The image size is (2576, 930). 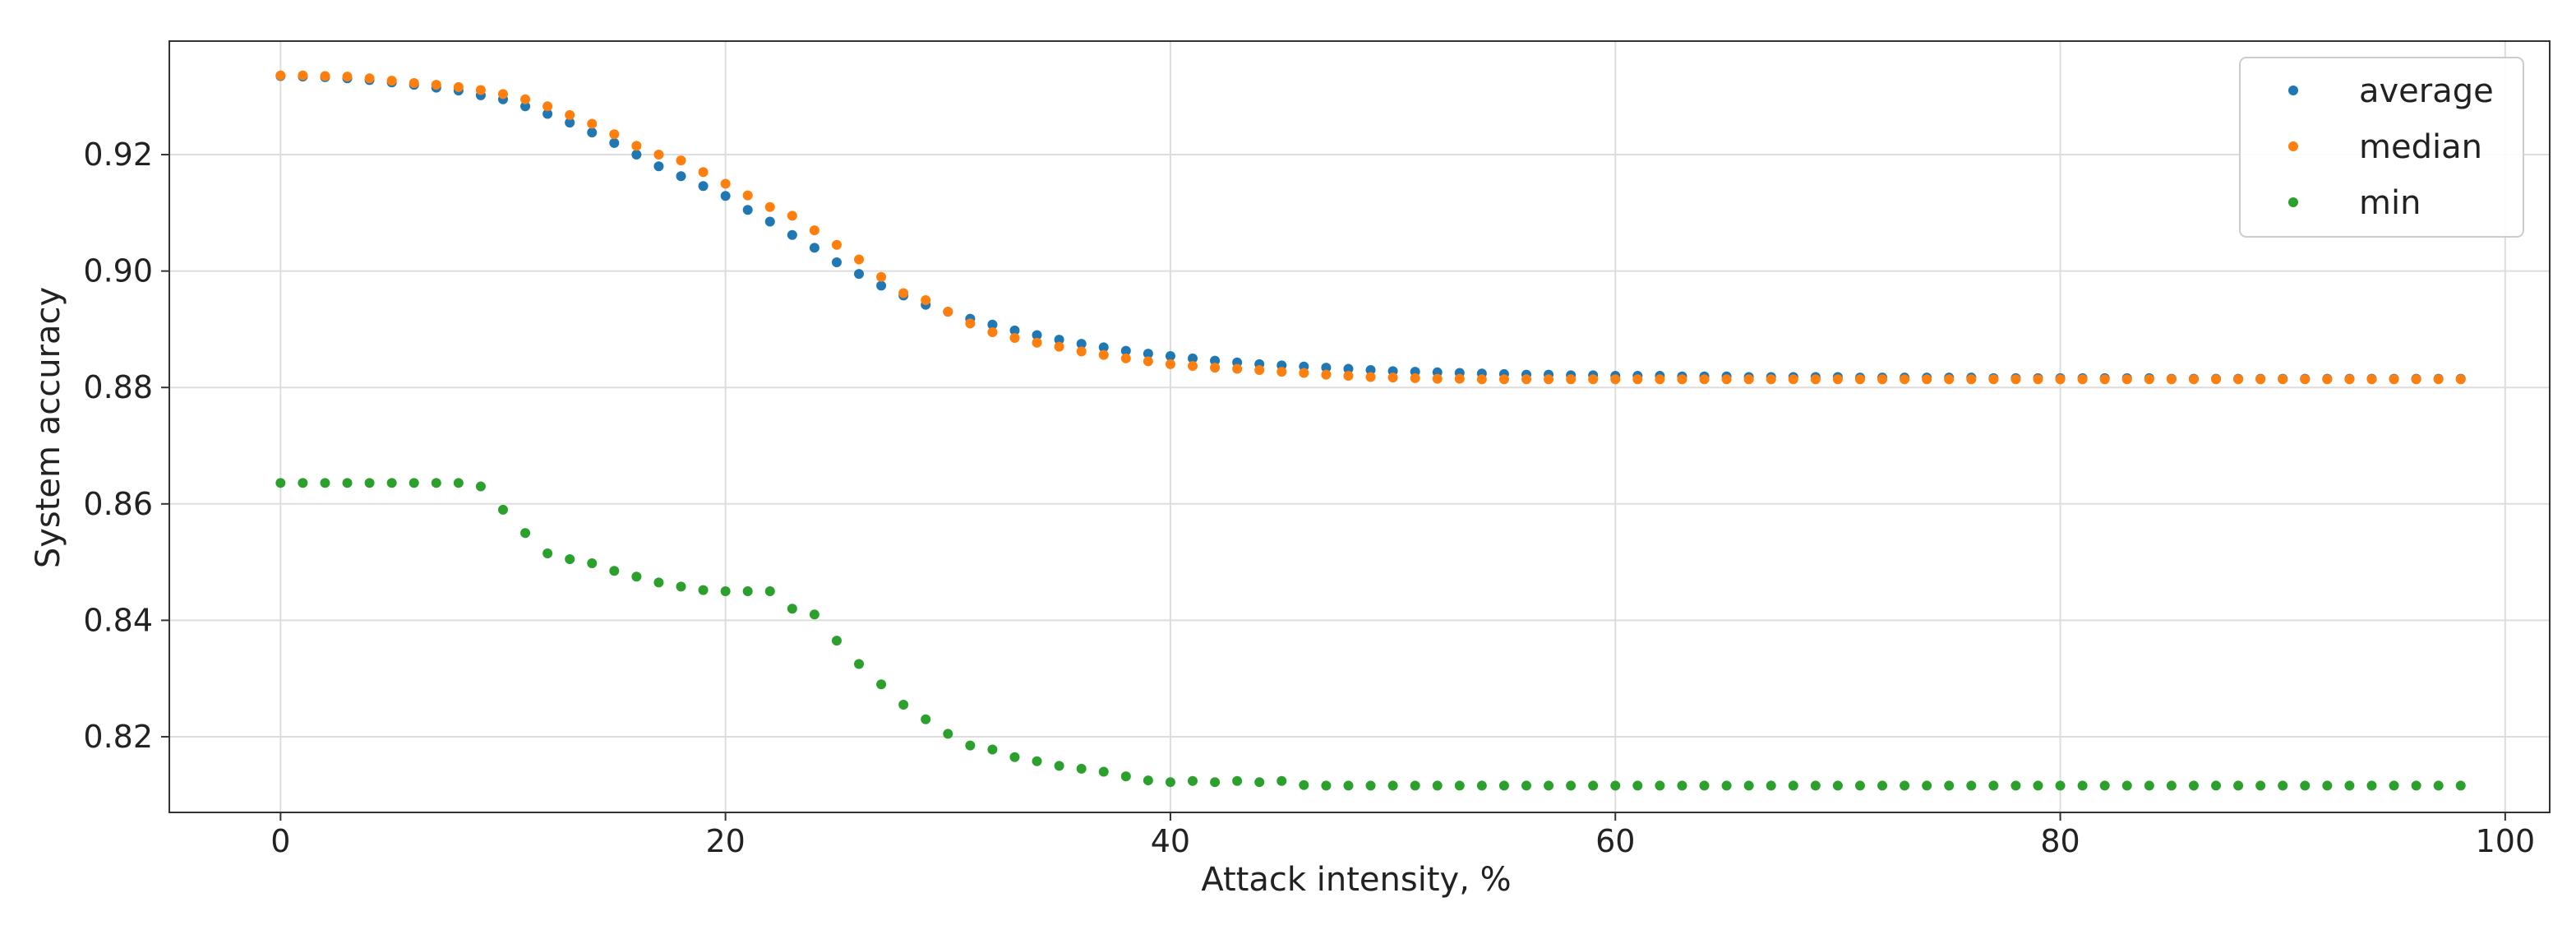 What do you see at coordinates (1356, 880) in the screenshot?
I see `x-axis-label: Attack intensity, %` at bounding box center [1356, 880].